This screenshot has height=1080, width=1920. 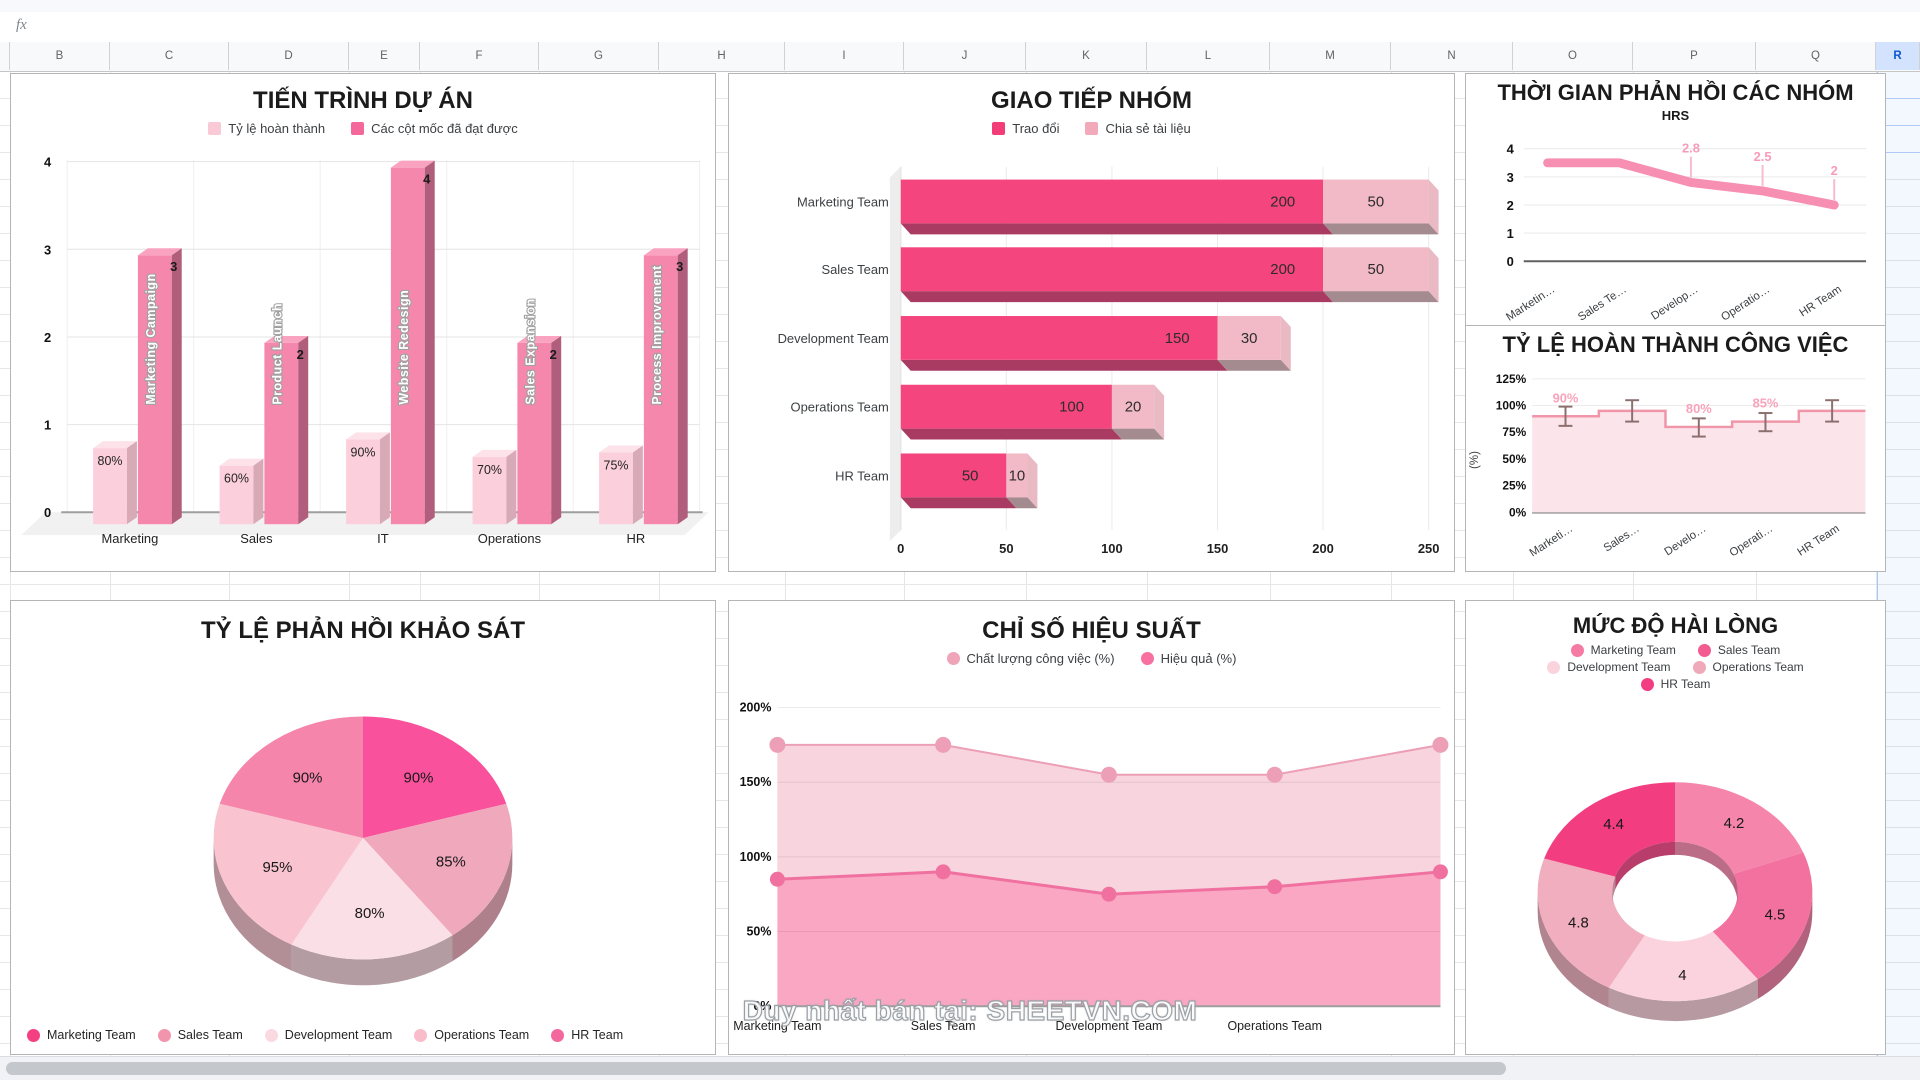 What do you see at coordinates (1633, 650) in the screenshot?
I see `legend-label: Marketing Team` at bounding box center [1633, 650].